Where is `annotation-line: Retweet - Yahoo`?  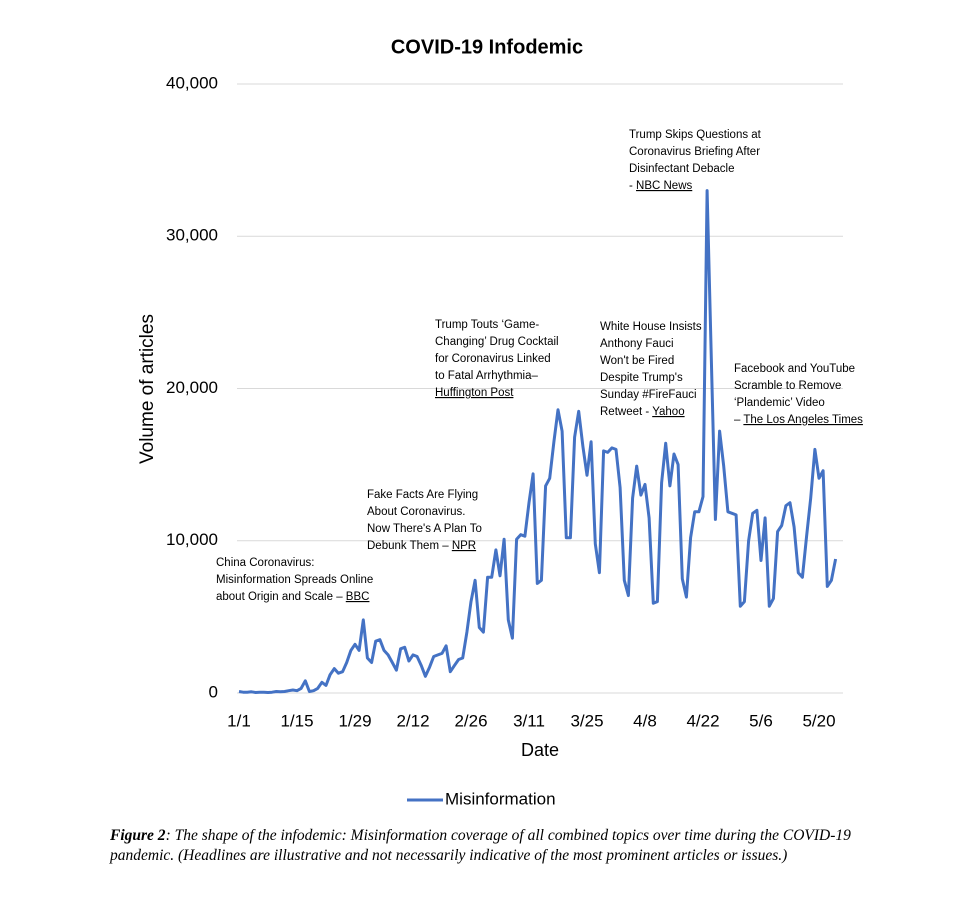
annotation-line: Retweet - Yahoo is located at coordinates (642, 412).